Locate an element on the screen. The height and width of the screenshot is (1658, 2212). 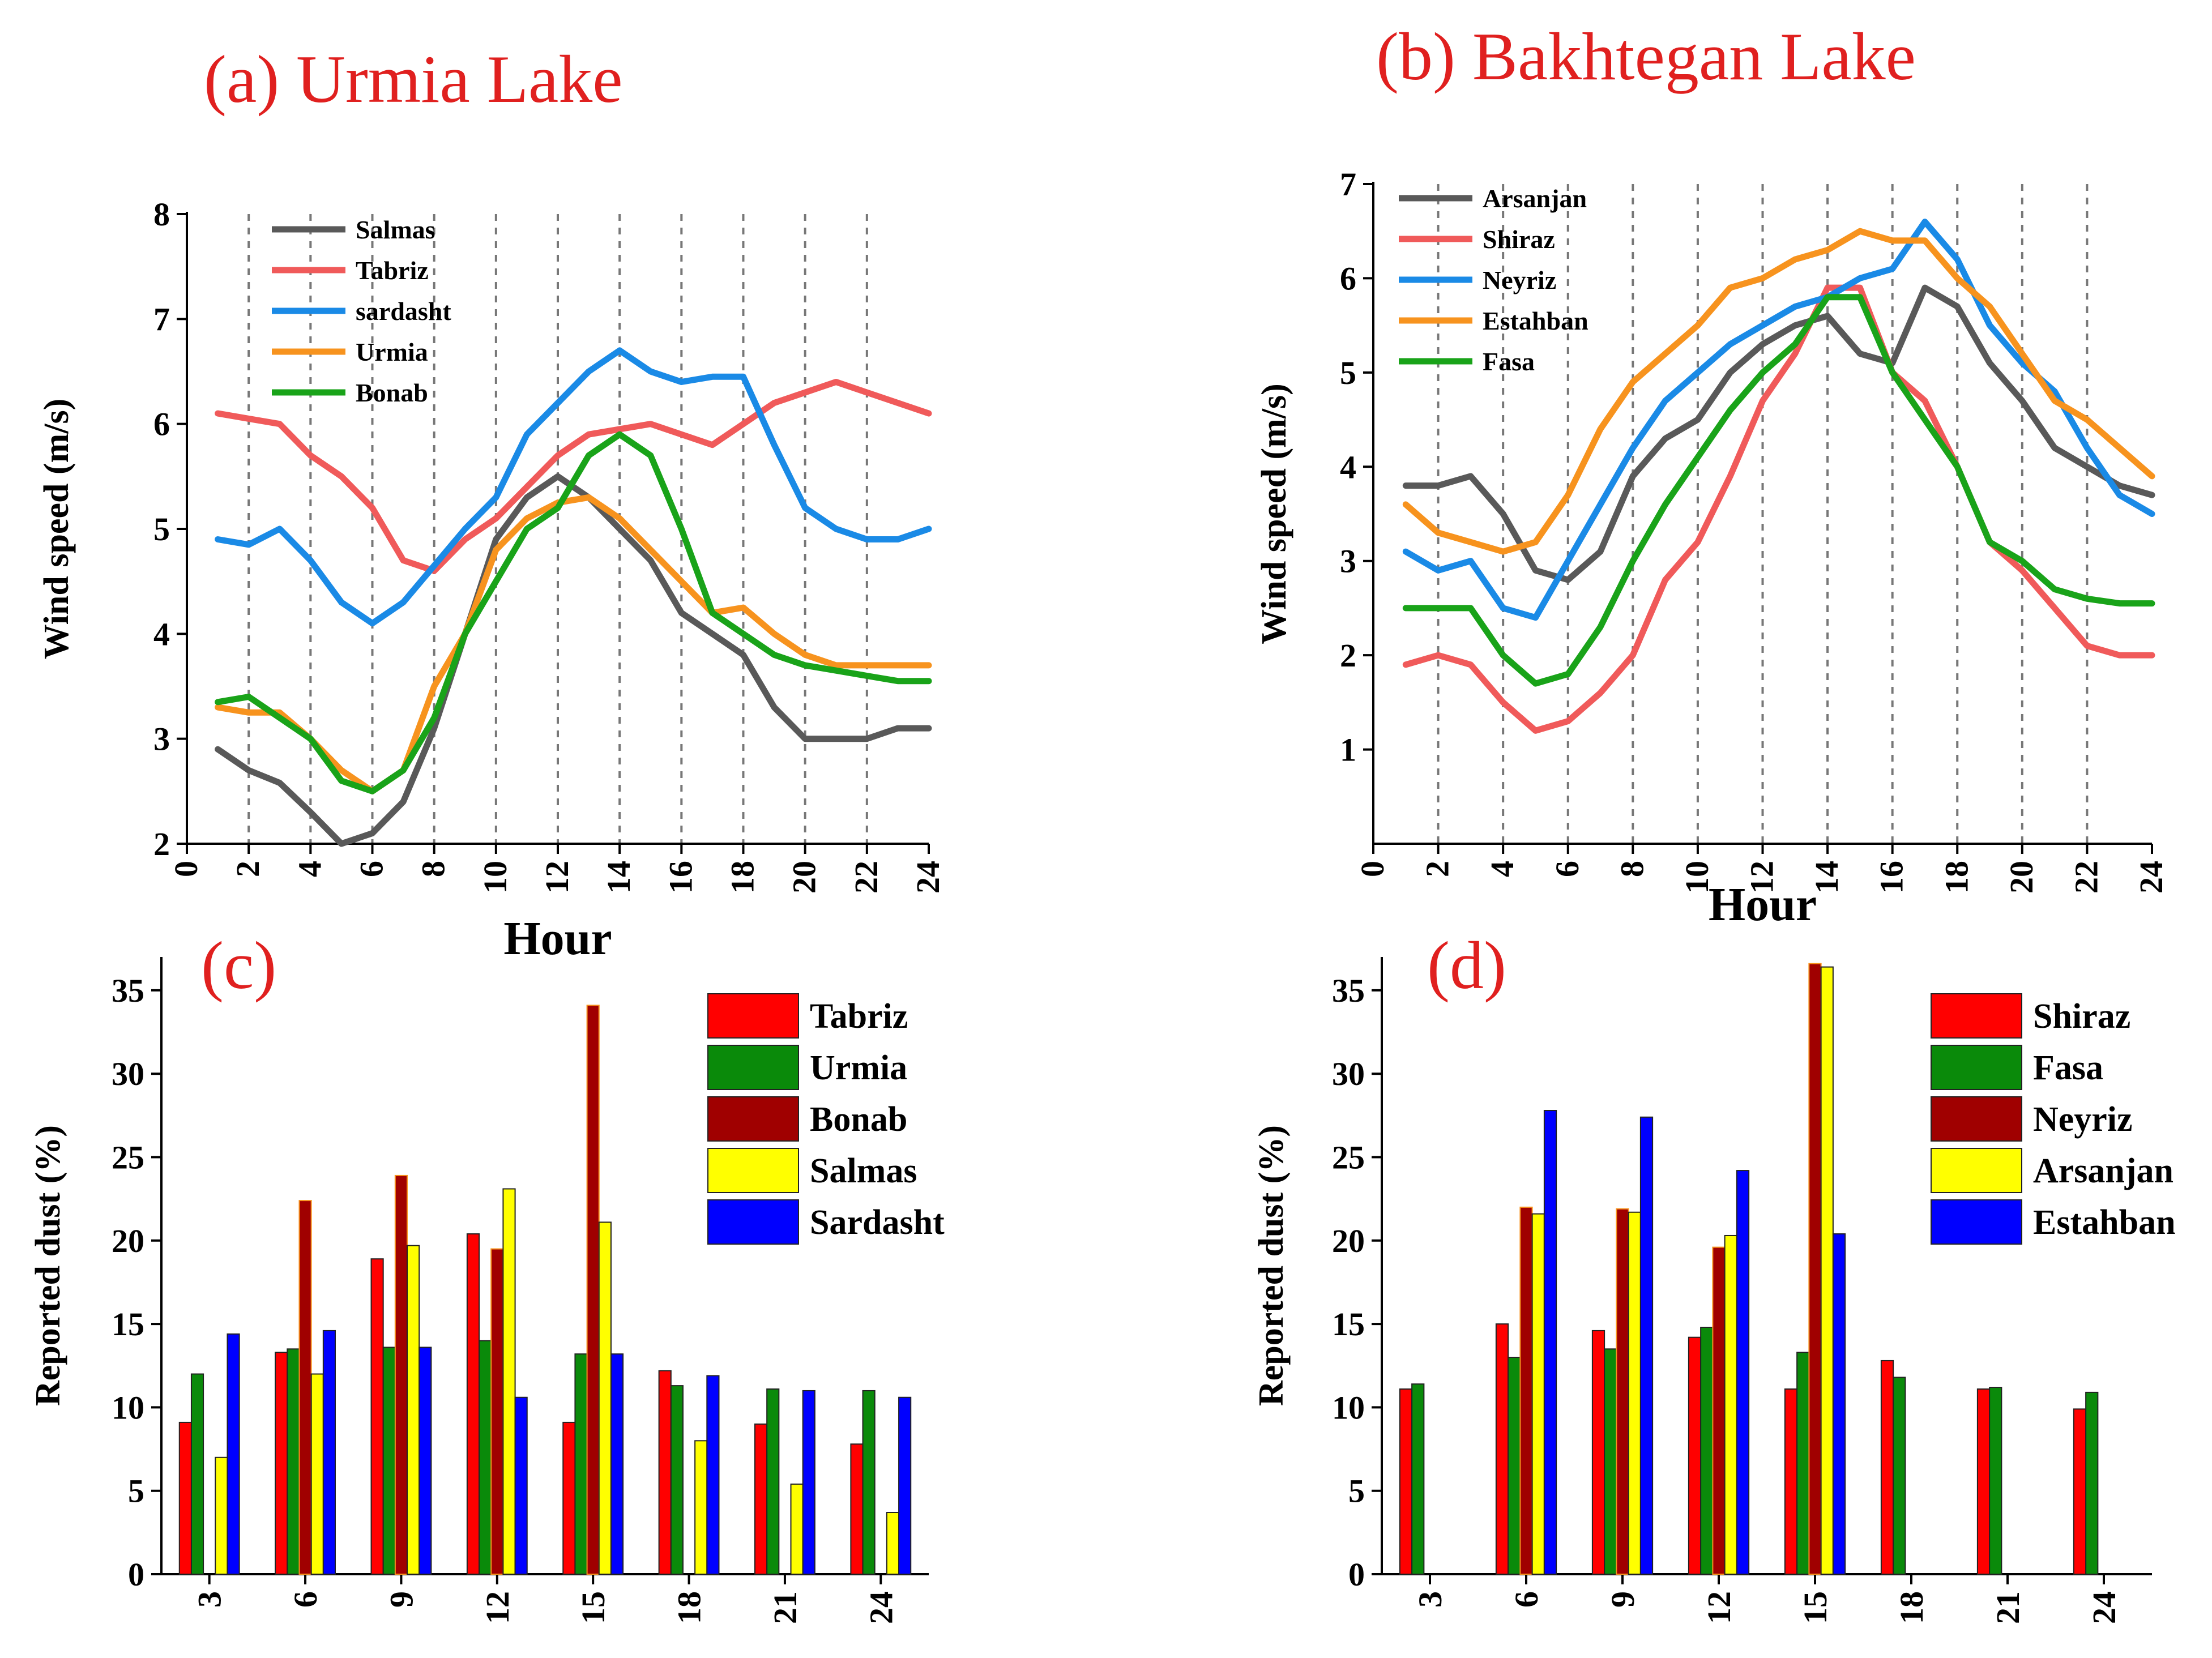
legend-label: Tabriz is located at coordinates (393, 270).